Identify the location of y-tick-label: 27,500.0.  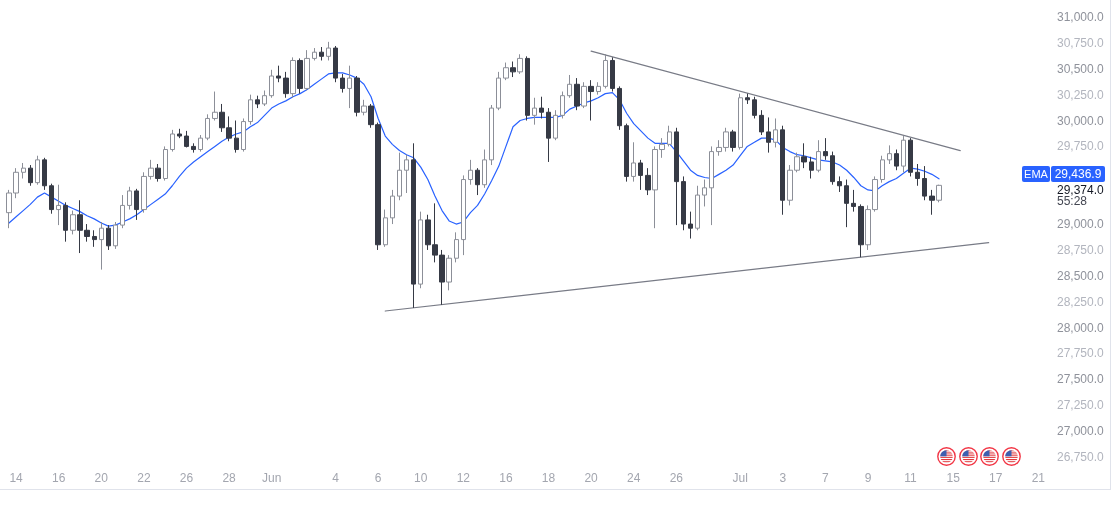
(1081, 379).